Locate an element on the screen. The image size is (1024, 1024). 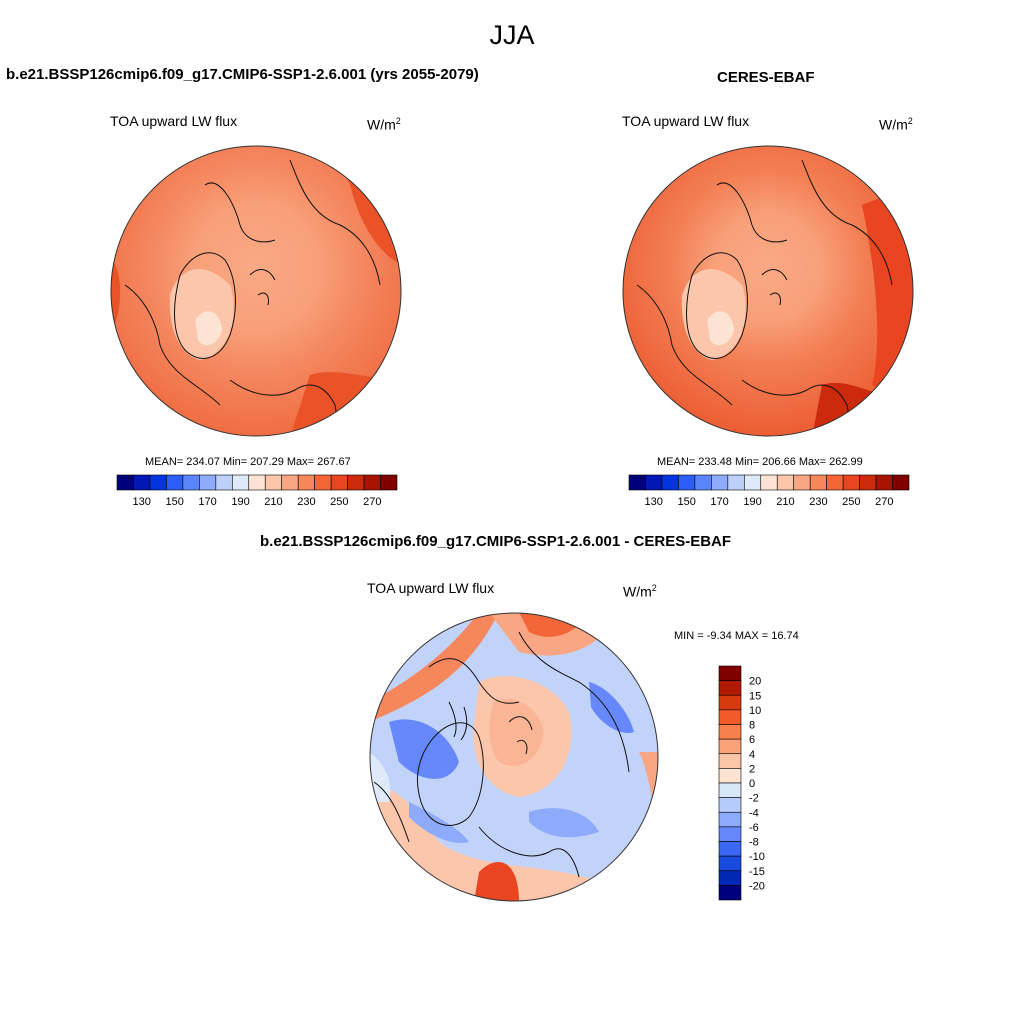
diff-colorbar-tick-label: -10 is located at coordinates (757, 857).